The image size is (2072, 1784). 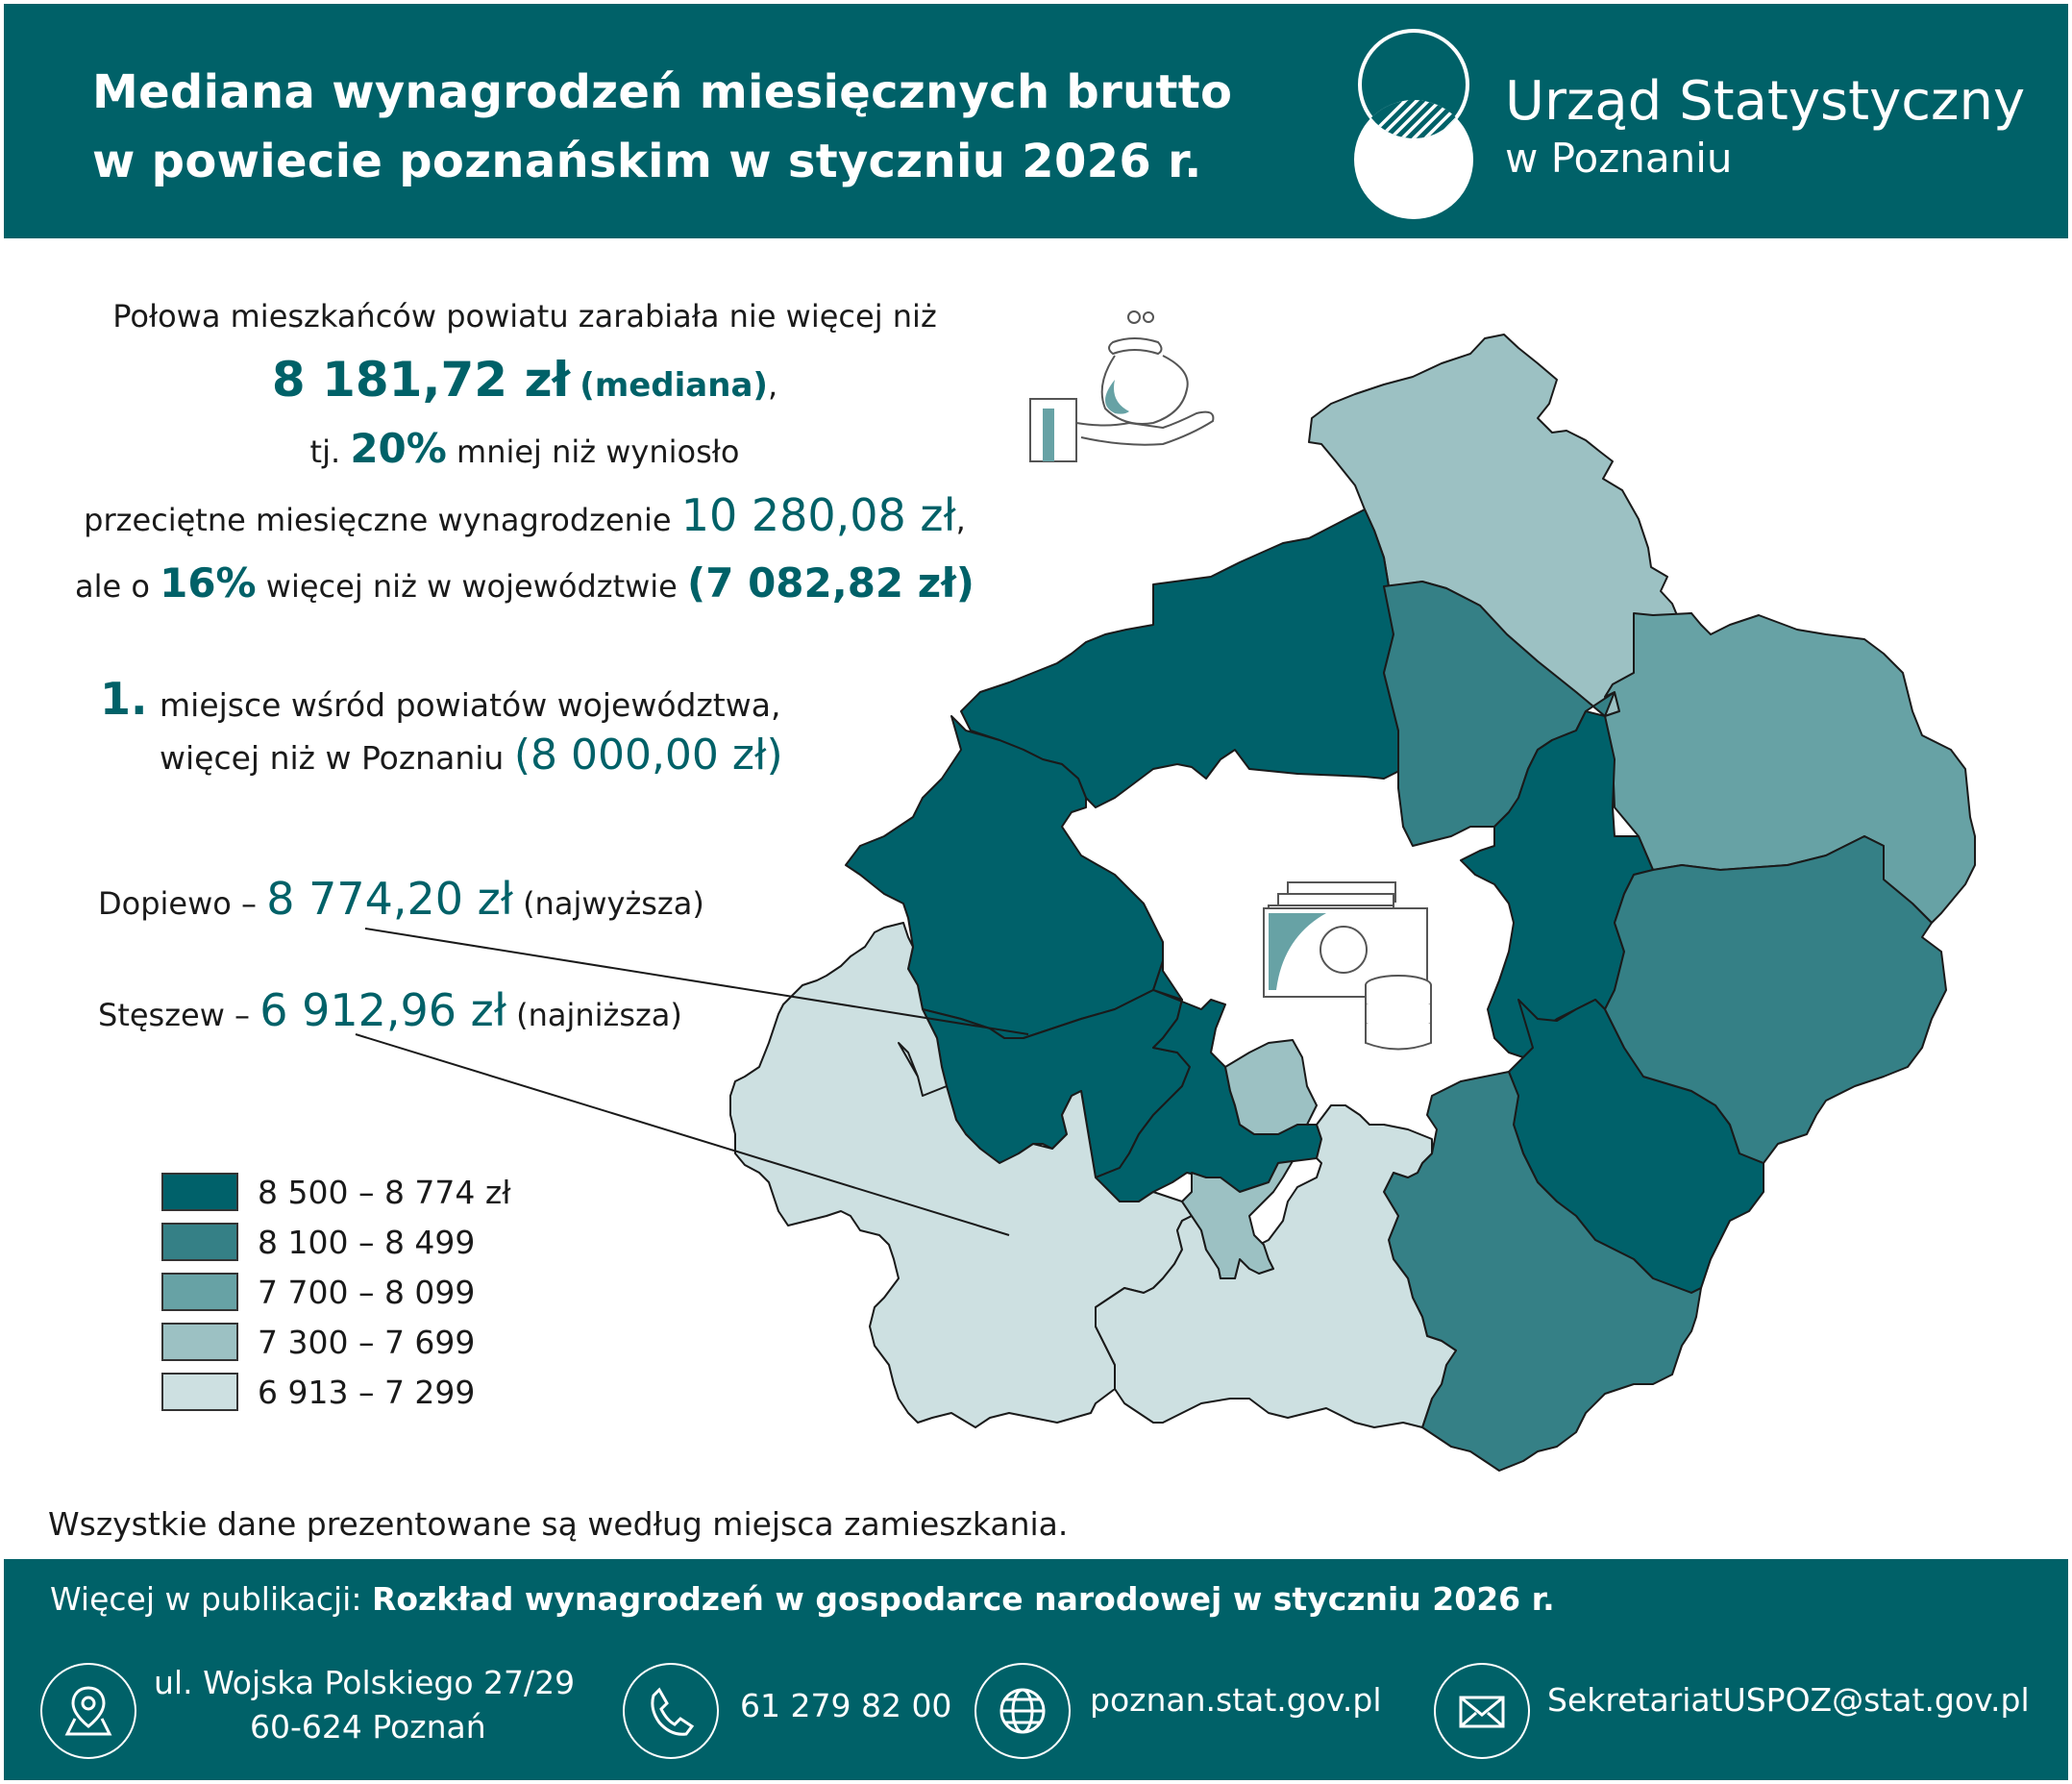 I want to click on highest-value: 8 774,20 zł, so click(x=390, y=899).